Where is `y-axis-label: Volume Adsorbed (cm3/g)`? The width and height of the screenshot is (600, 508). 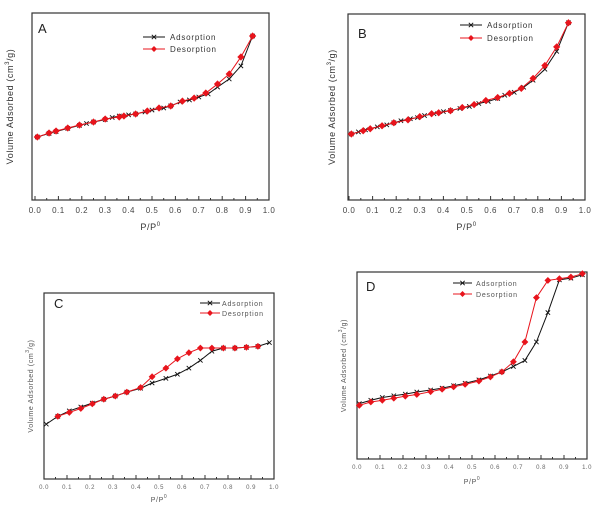
y-axis-label: Volume Adsorbed (cm3/g) is located at coordinates (10, 107).